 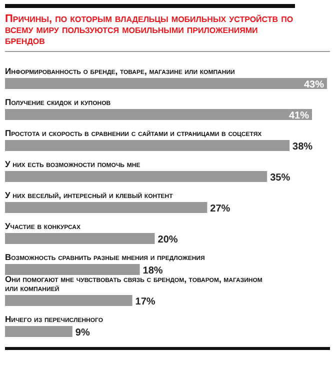 What do you see at coordinates (314, 85) in the screenshot?
I see `data-label: 43%` at bounding box center [314, 85].